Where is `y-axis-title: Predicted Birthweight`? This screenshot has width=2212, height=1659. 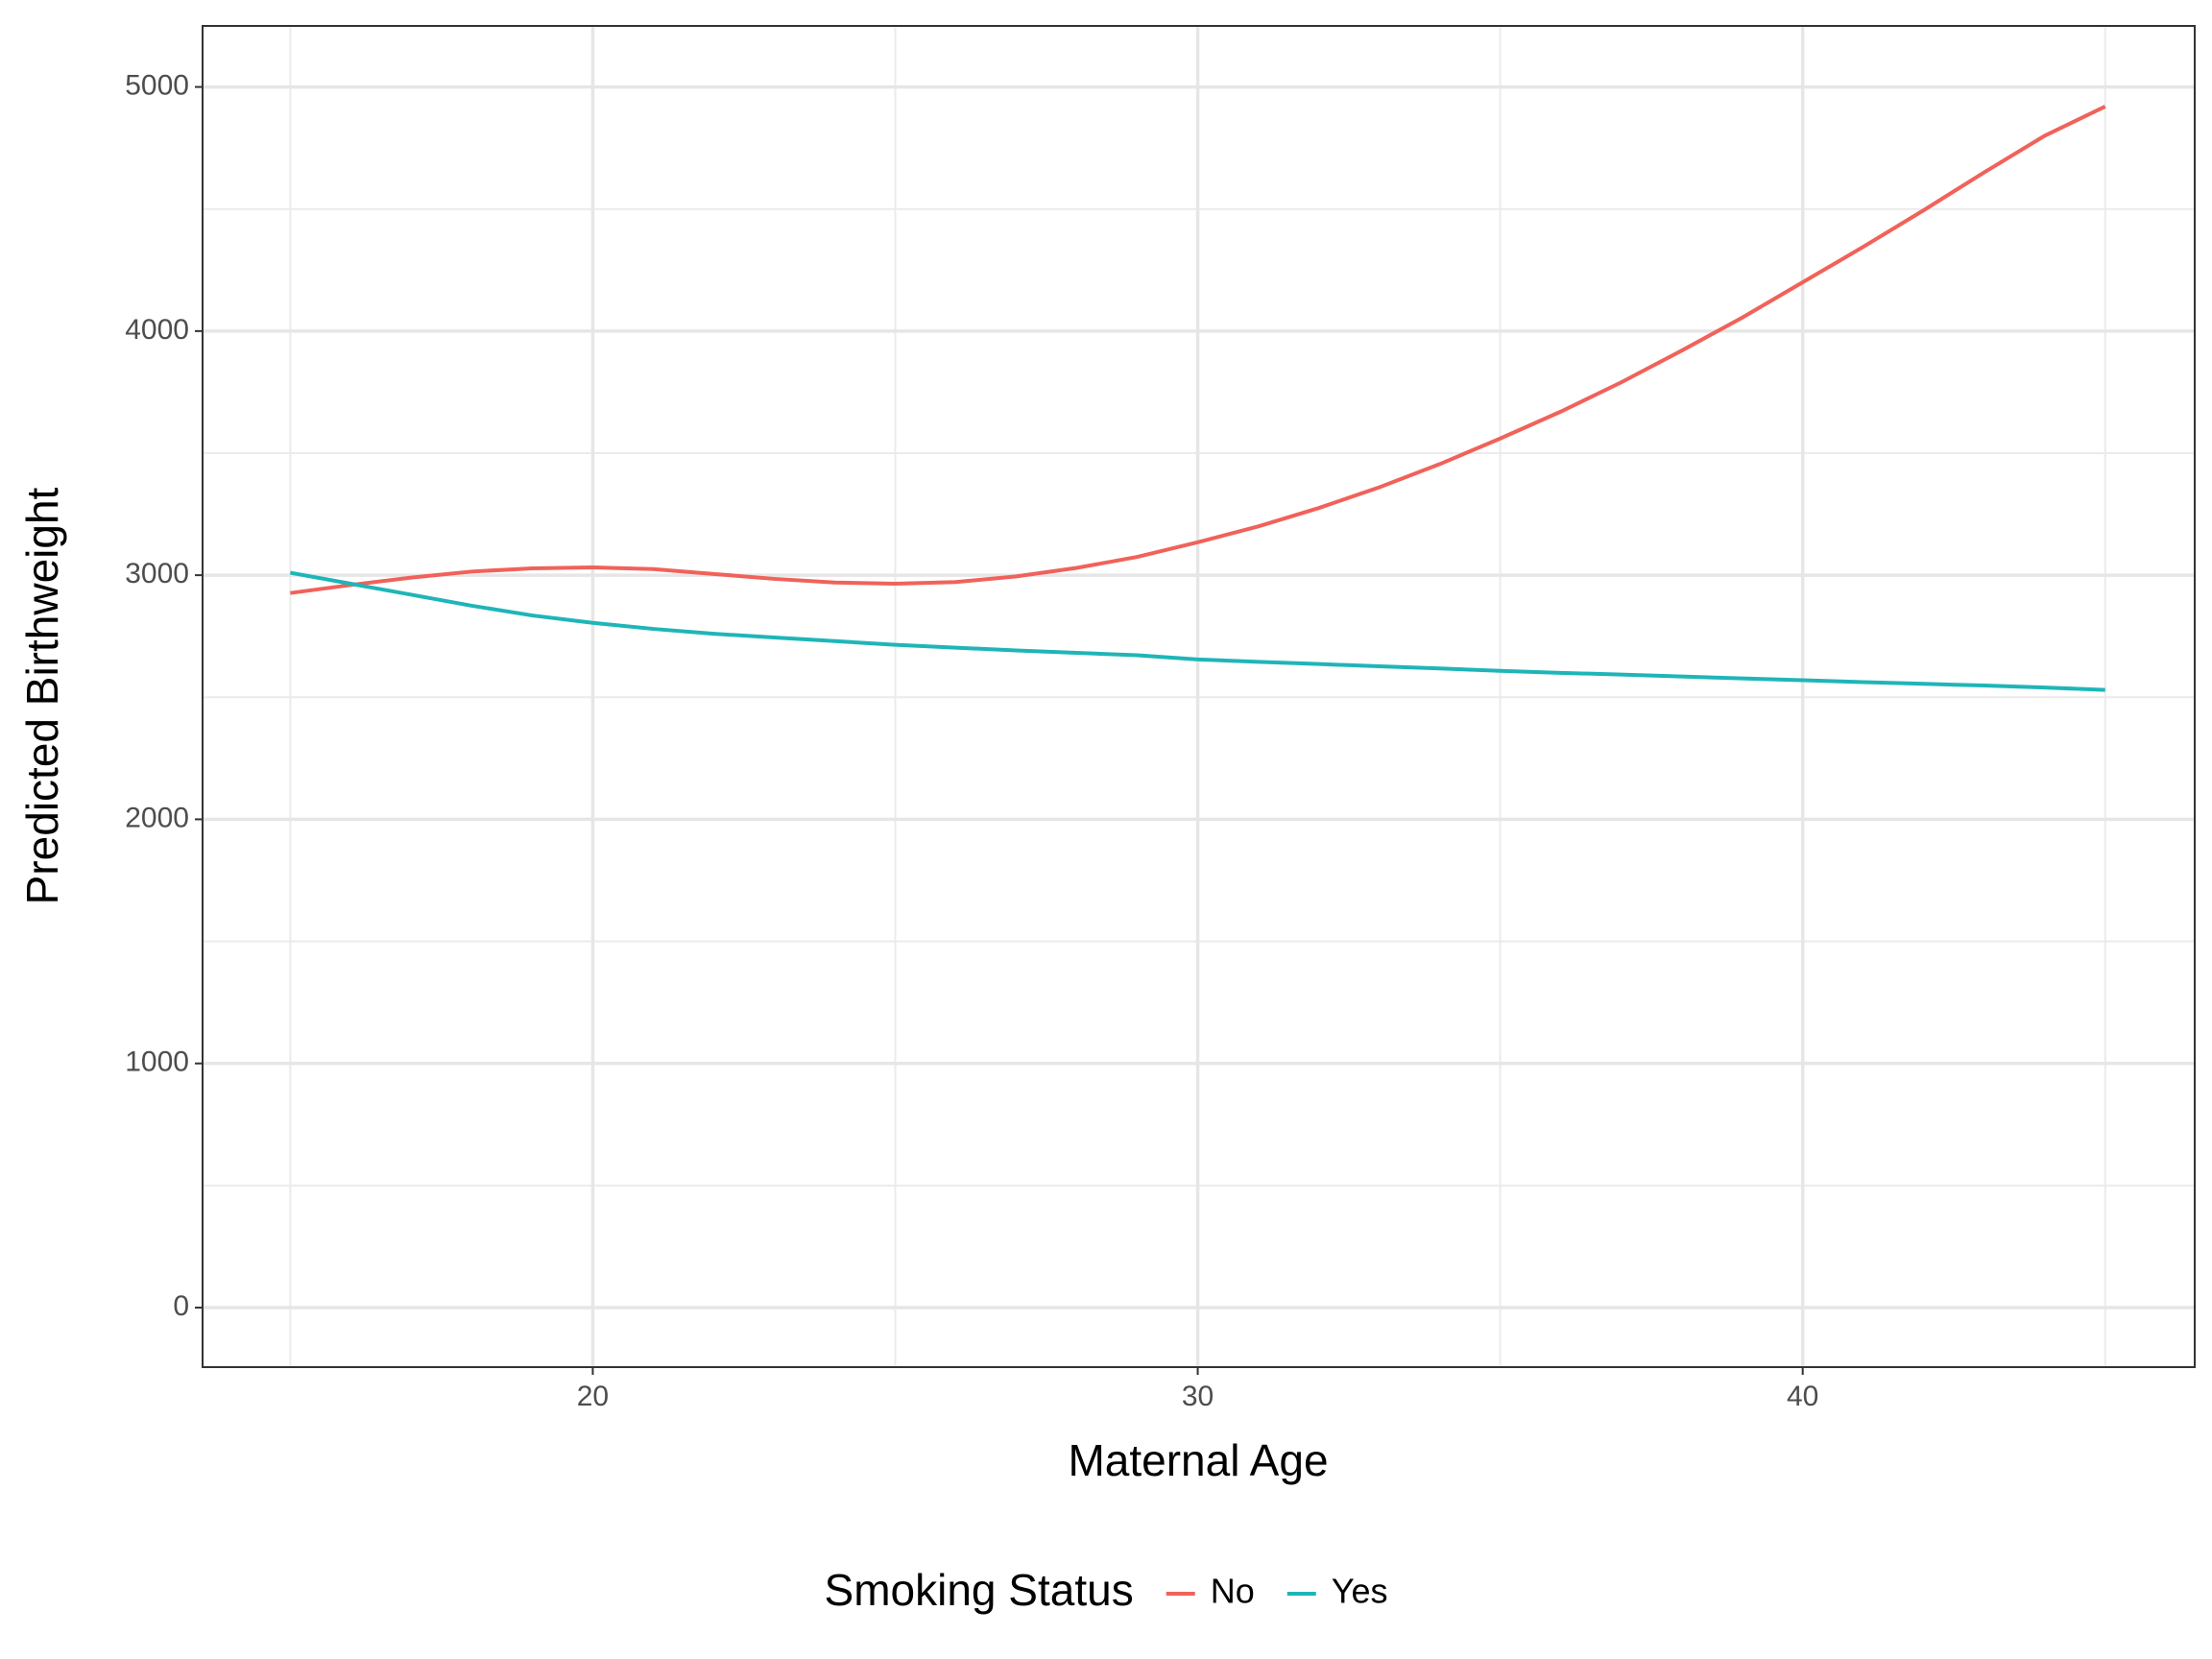
y-axis-title: Predicted Birthweight is located at coordinates (42, 695).